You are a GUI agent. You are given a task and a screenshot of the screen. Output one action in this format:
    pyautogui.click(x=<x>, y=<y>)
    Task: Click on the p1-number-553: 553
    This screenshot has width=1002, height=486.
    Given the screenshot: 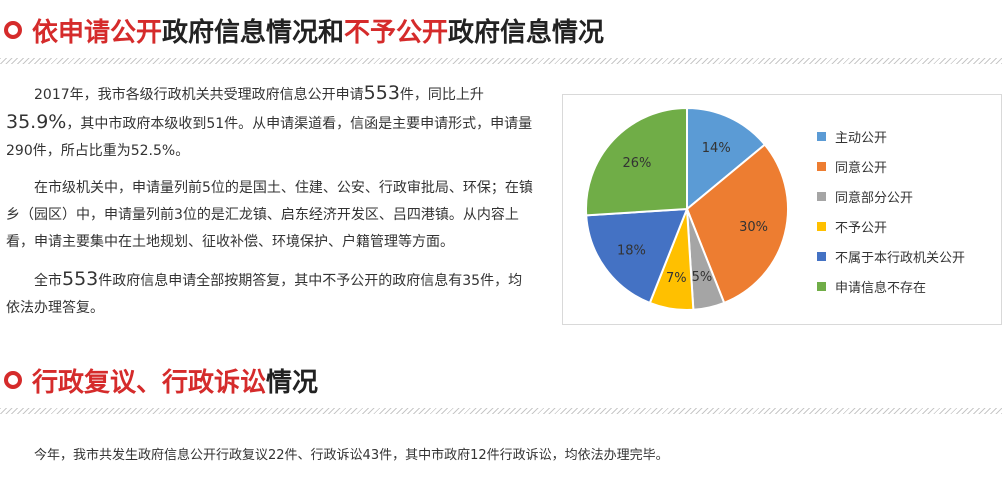 What is the action you would take?
    pyautogui.click(x=381, y=93)
    